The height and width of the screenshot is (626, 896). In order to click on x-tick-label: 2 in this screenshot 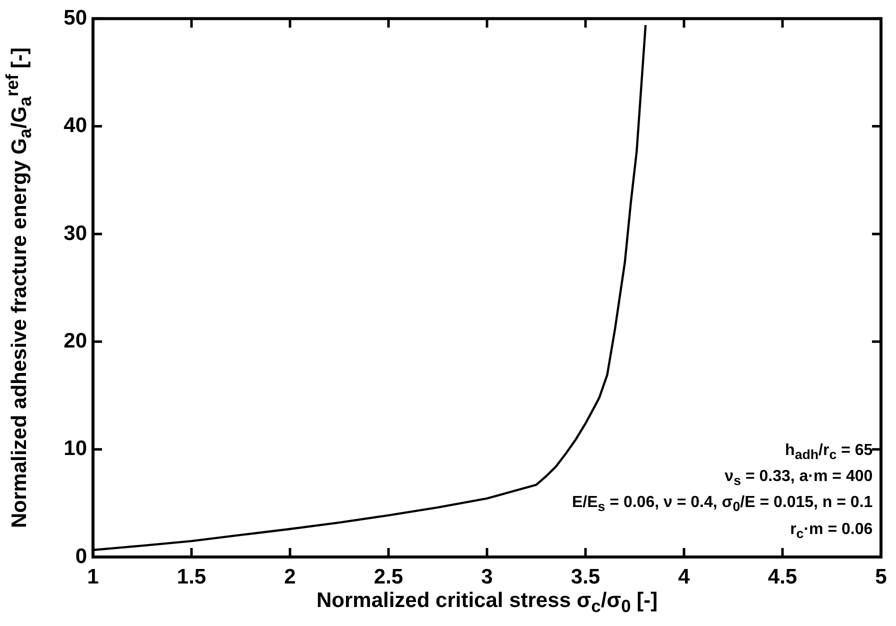, I will do `click(290, 576)`.